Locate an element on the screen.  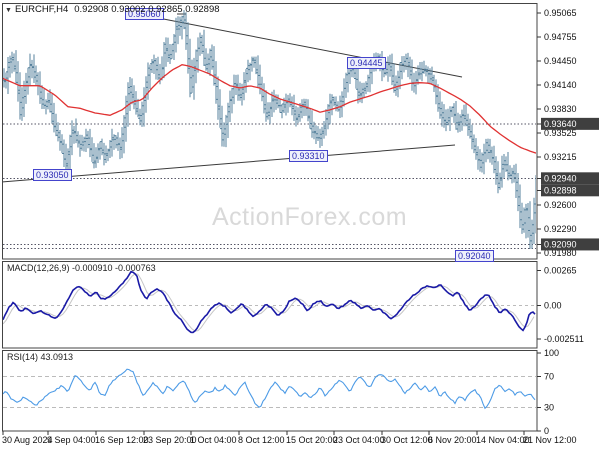
axis-price-value-highlighted: 0.92940 is located at coordinates (560, 178).